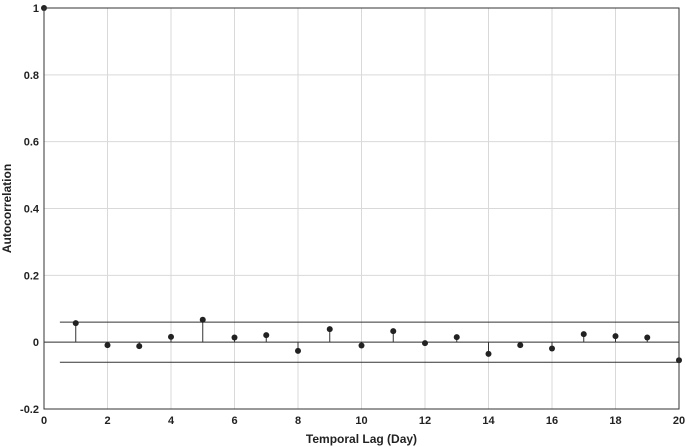 Image resolution: width=685 pixels, height=447 pixels. I want to click on x-tick-label: 8, so click(298, 421).